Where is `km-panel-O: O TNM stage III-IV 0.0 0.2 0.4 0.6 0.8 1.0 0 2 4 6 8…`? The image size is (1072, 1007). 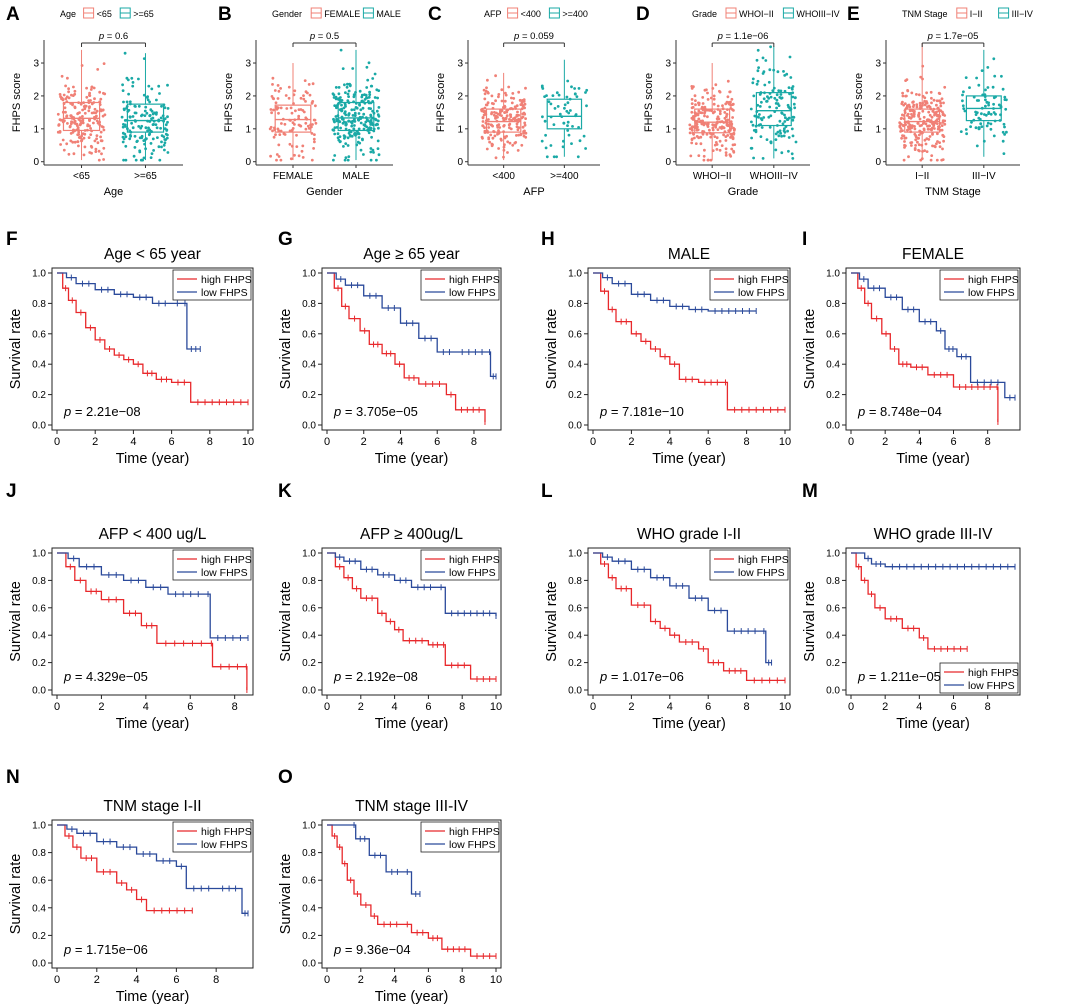
km-panel-O: O TNM stage III-IV 0.0 0.2 0.4 0.6 0.8 1.0 0 2 4 6 8… is located at coordinates (390, 886).